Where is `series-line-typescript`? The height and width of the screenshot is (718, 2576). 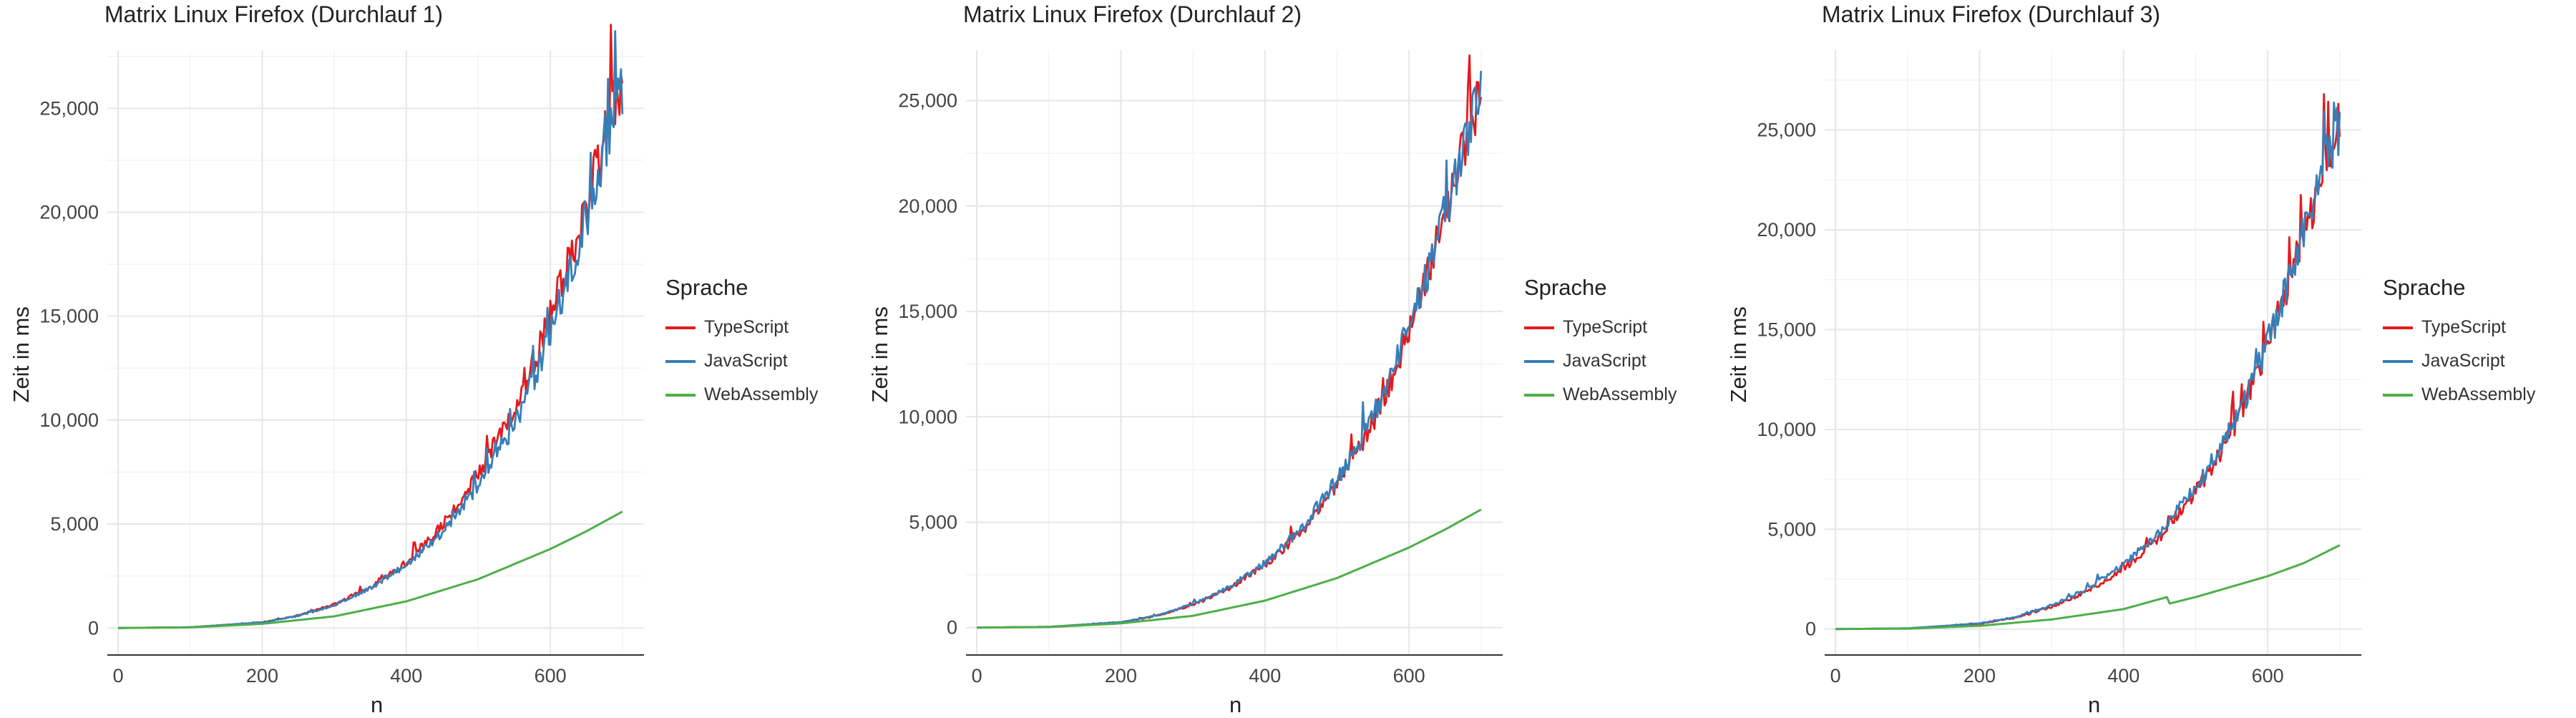
series-line-typescript is located at coordinates (2088, 362).